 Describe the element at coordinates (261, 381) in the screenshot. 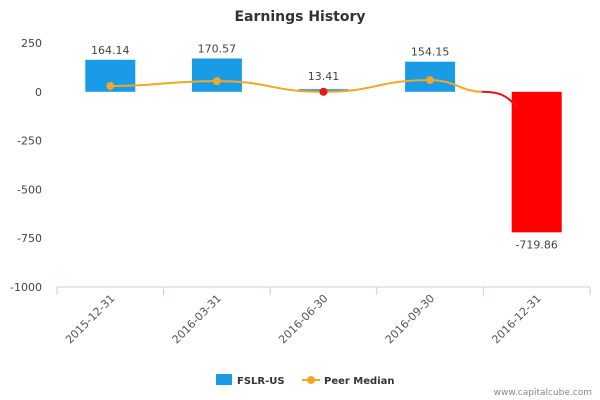

I see `legend-label-fslr: FSLR-US` at that location.